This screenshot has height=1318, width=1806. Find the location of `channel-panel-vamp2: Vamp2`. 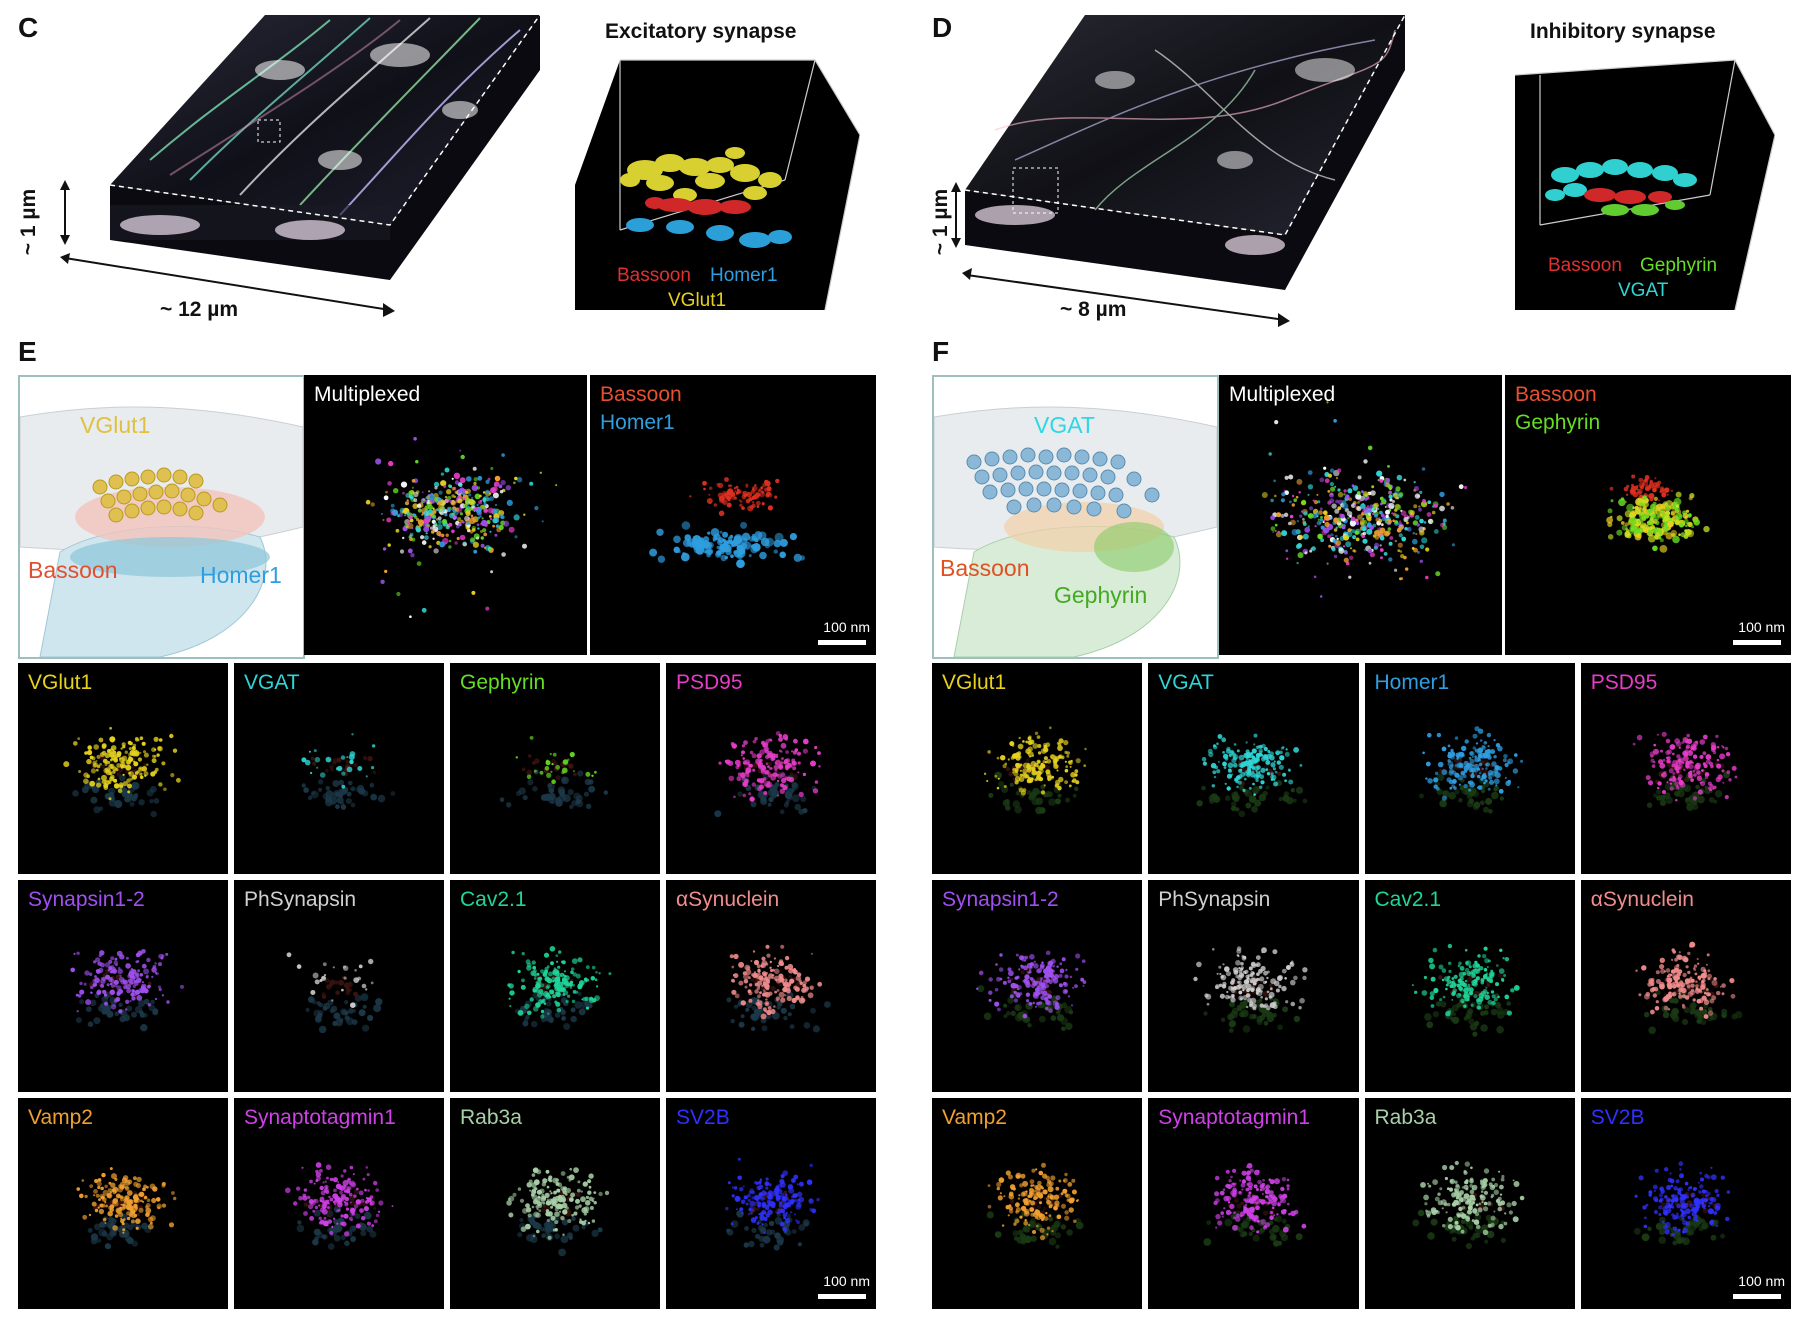

channel-panel-vamp2: Vamp2 is located at coordinates (1037, 1203).